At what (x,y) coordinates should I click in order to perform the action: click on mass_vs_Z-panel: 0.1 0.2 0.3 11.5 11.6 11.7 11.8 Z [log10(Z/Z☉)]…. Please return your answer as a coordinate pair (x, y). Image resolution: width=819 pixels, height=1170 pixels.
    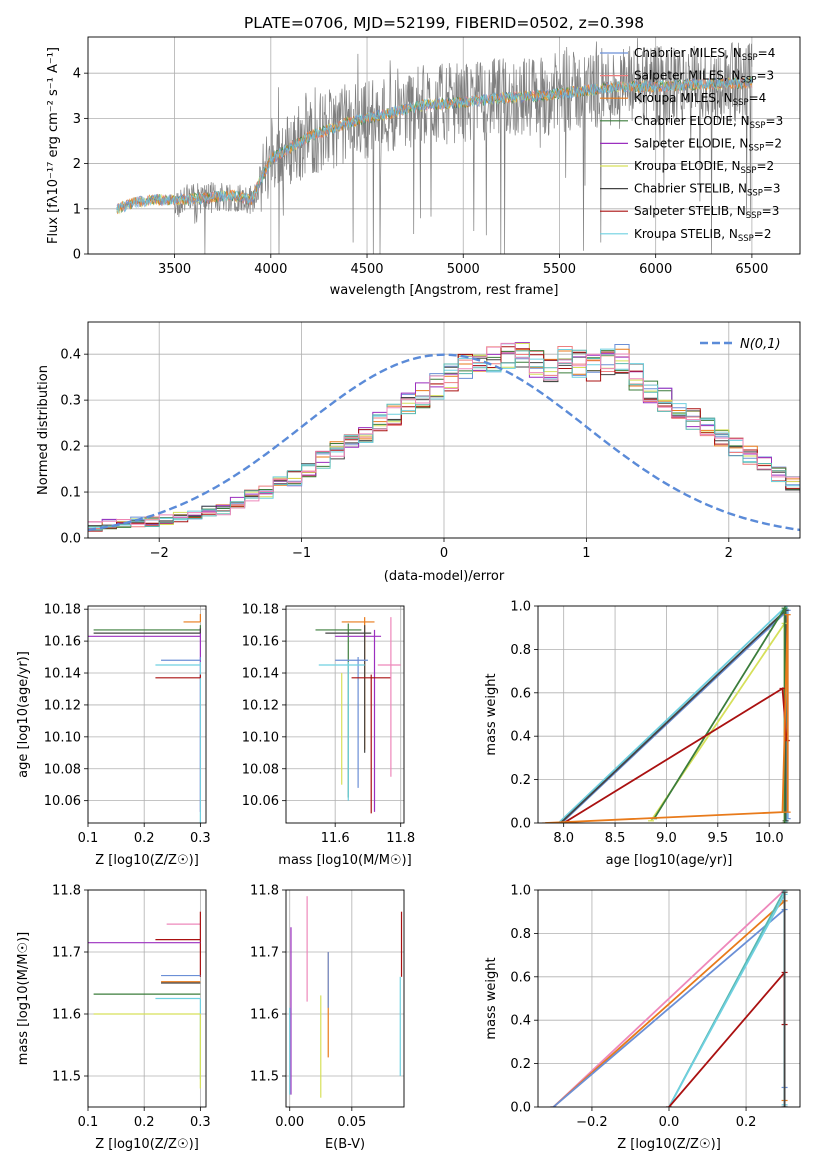
    Looking at the image, I should click on (113, 1018).